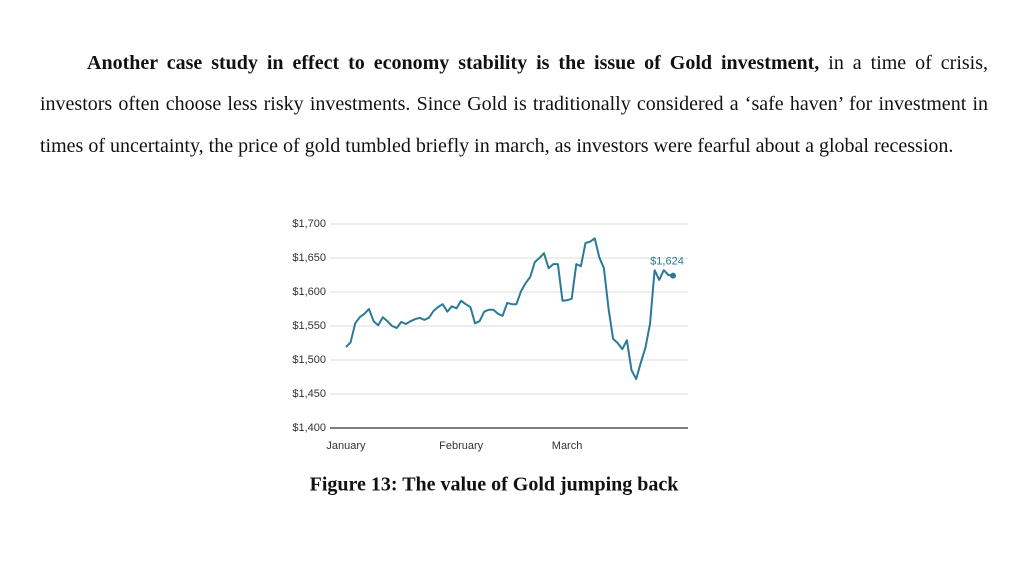 Image resolution: width=1024 pixels, height=576 pixels. I want to click on y-tick-label: $1,500, so click(309, 360).